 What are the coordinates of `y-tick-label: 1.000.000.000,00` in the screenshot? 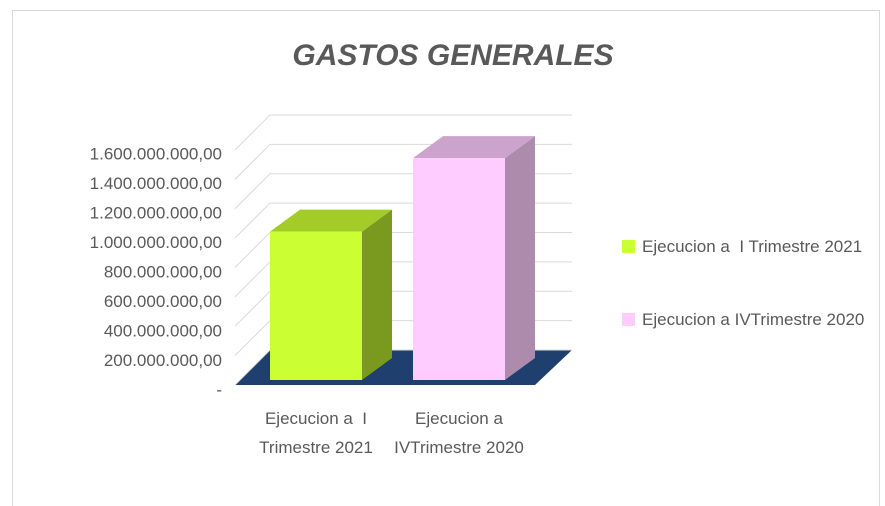 It's located at (156, 242).